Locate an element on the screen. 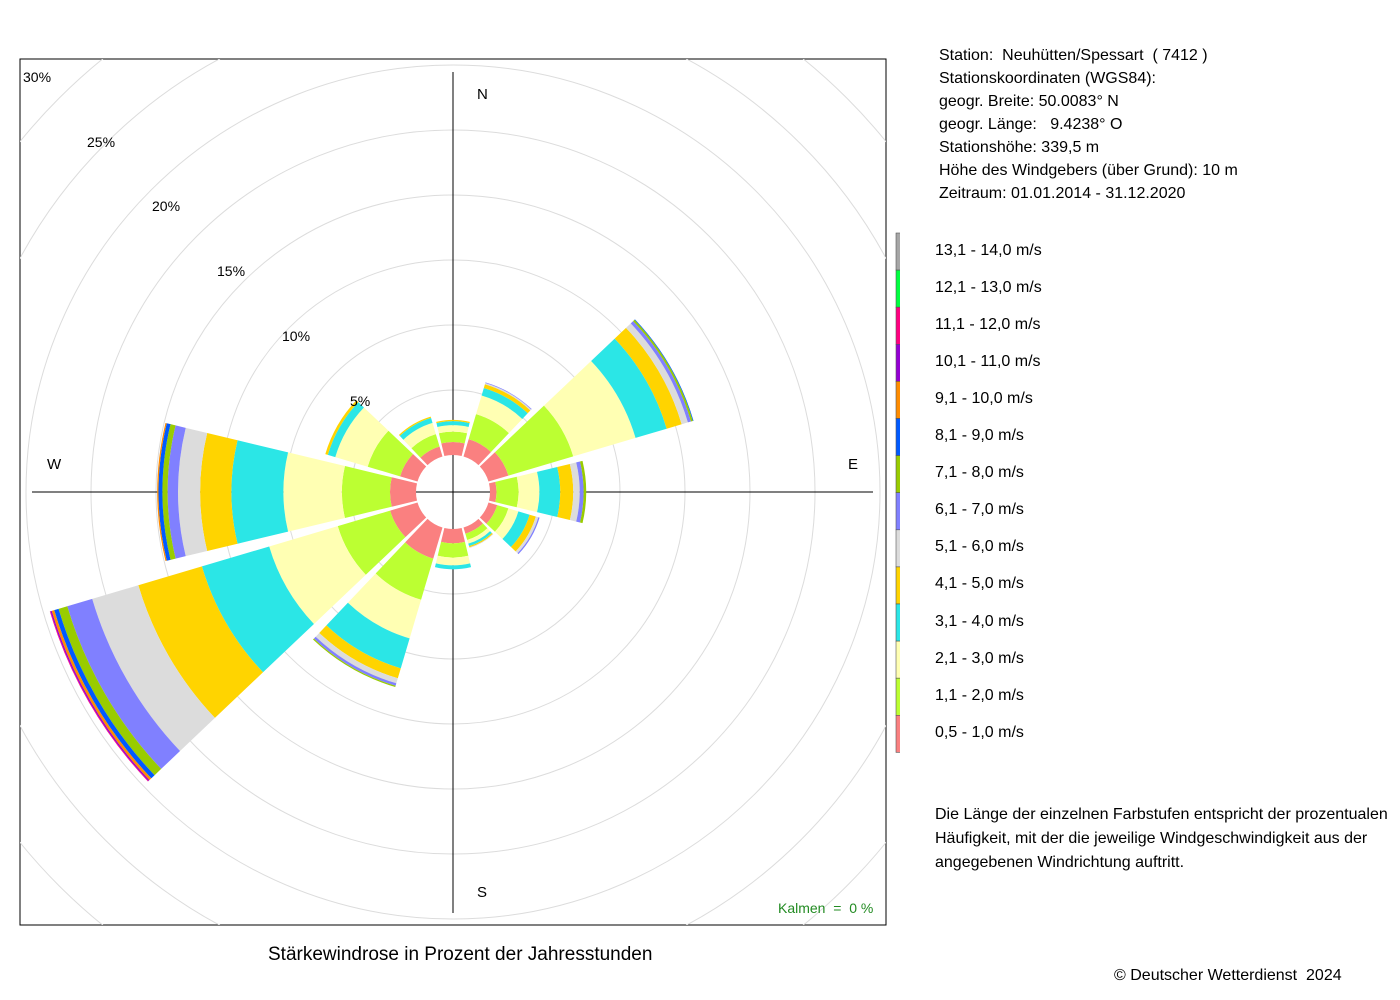 This screenshot has width=1400, height=1000. ring-label-25: 25% is located at coordinates (101, 142).